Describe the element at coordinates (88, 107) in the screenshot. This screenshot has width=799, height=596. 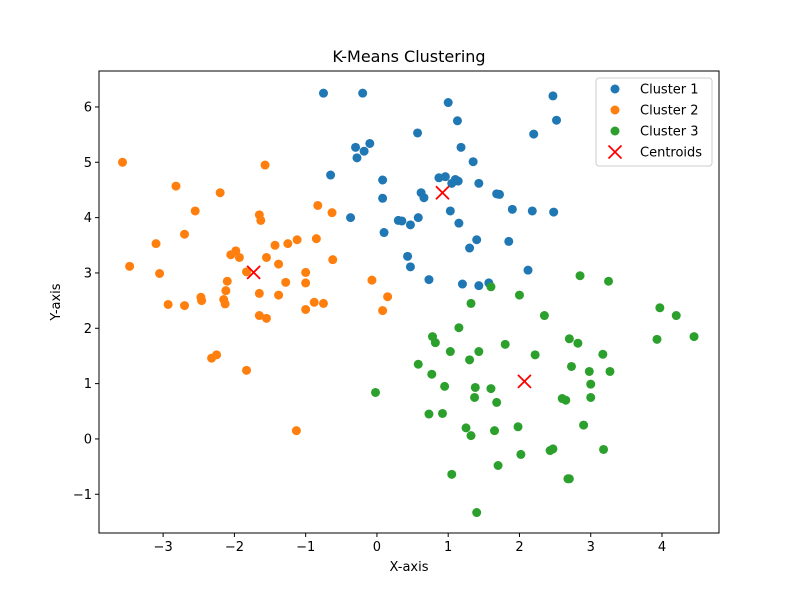
I see `y-tick-label: 6` at that location.